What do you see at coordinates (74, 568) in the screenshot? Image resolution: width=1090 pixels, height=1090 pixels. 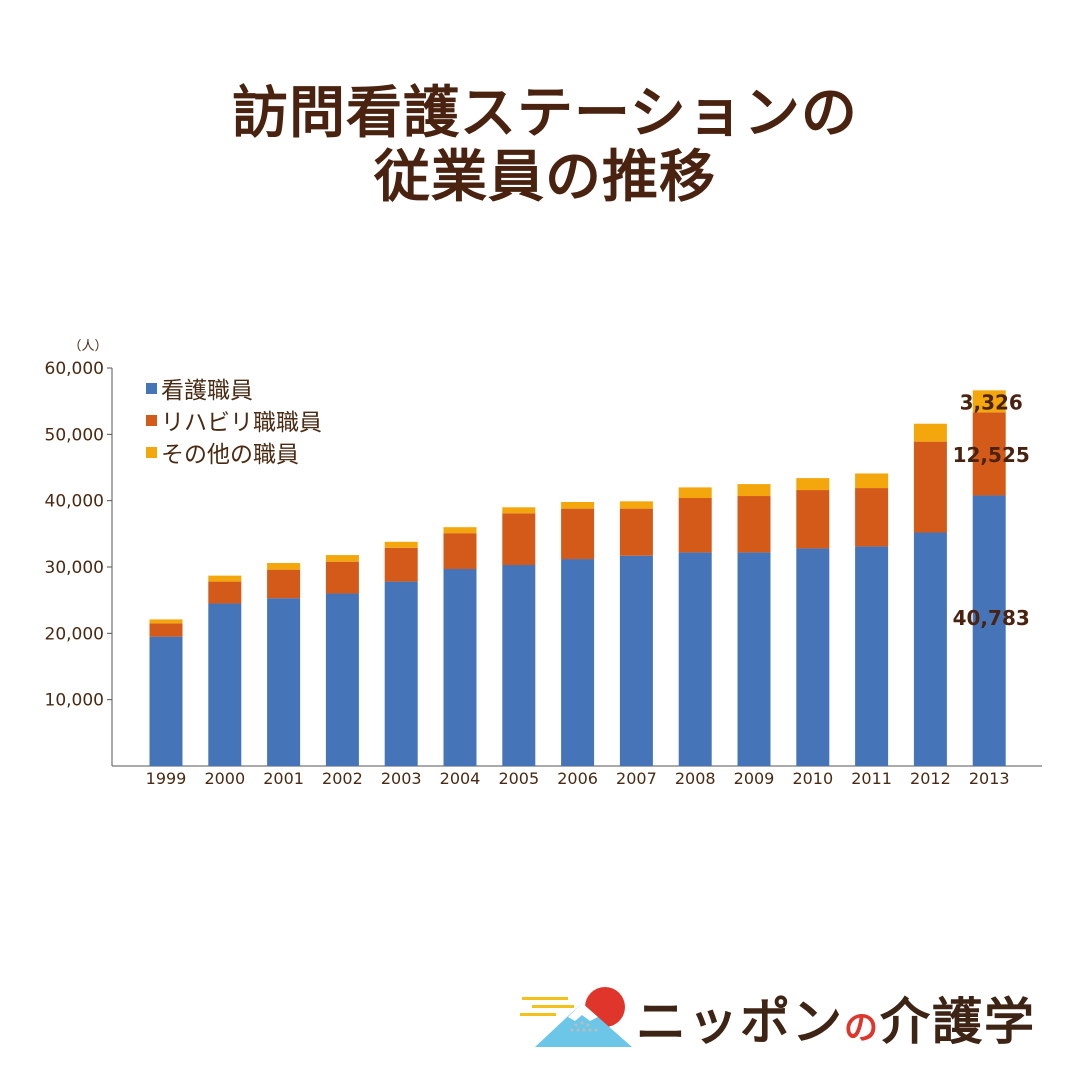 I see `y-tick-label: 30,000` at bounding box center [74, 568].